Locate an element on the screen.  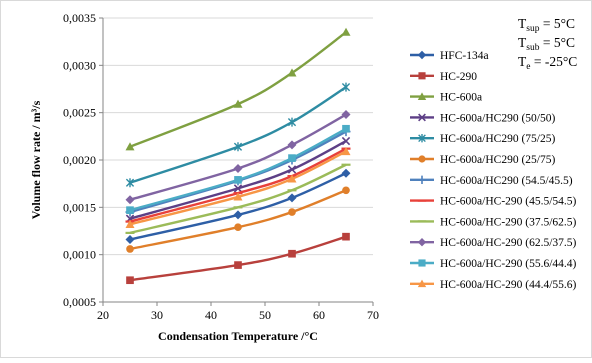
legend-item: HC-600a is located at coordinates (446, 98).